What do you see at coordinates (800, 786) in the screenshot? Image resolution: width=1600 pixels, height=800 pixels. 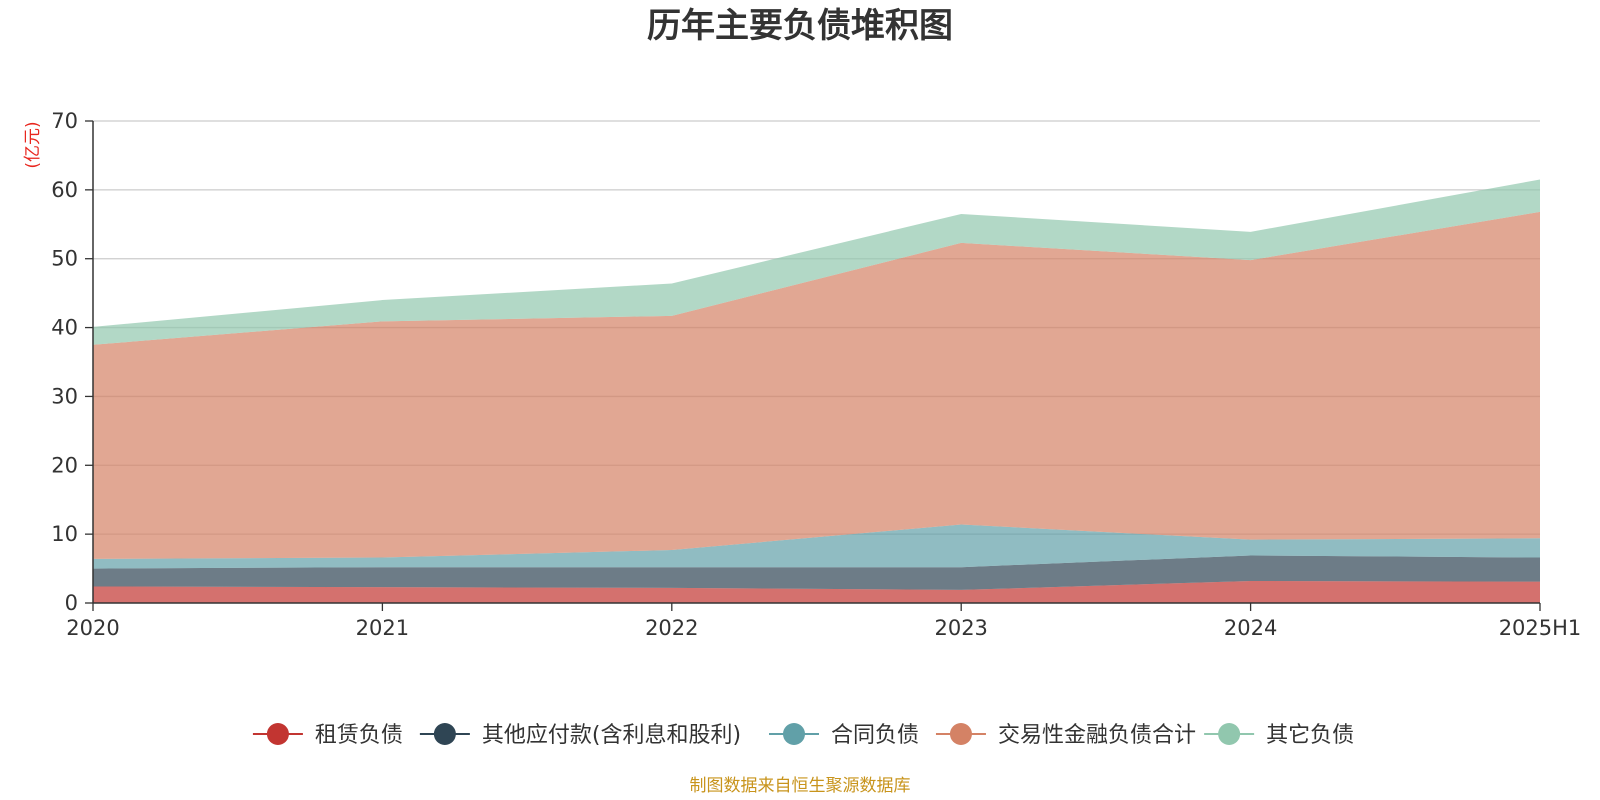 I see `source-note: 制图数据来自恒生聚源数据库` at bounding box center [800, 786].